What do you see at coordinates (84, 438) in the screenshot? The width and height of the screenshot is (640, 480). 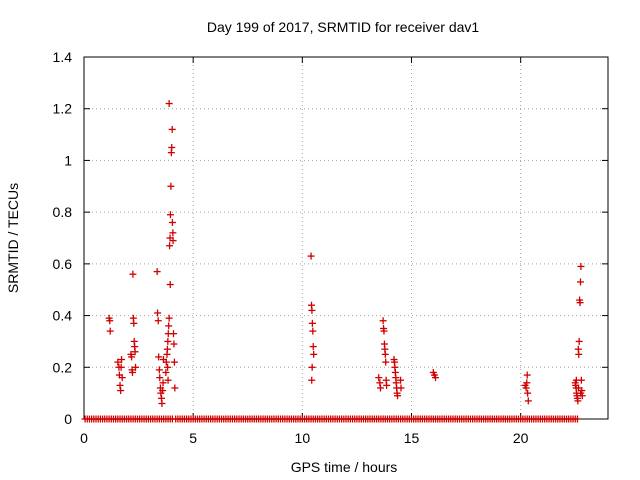 I see `x-tick-label: 0` at bounding box center [84, 438].